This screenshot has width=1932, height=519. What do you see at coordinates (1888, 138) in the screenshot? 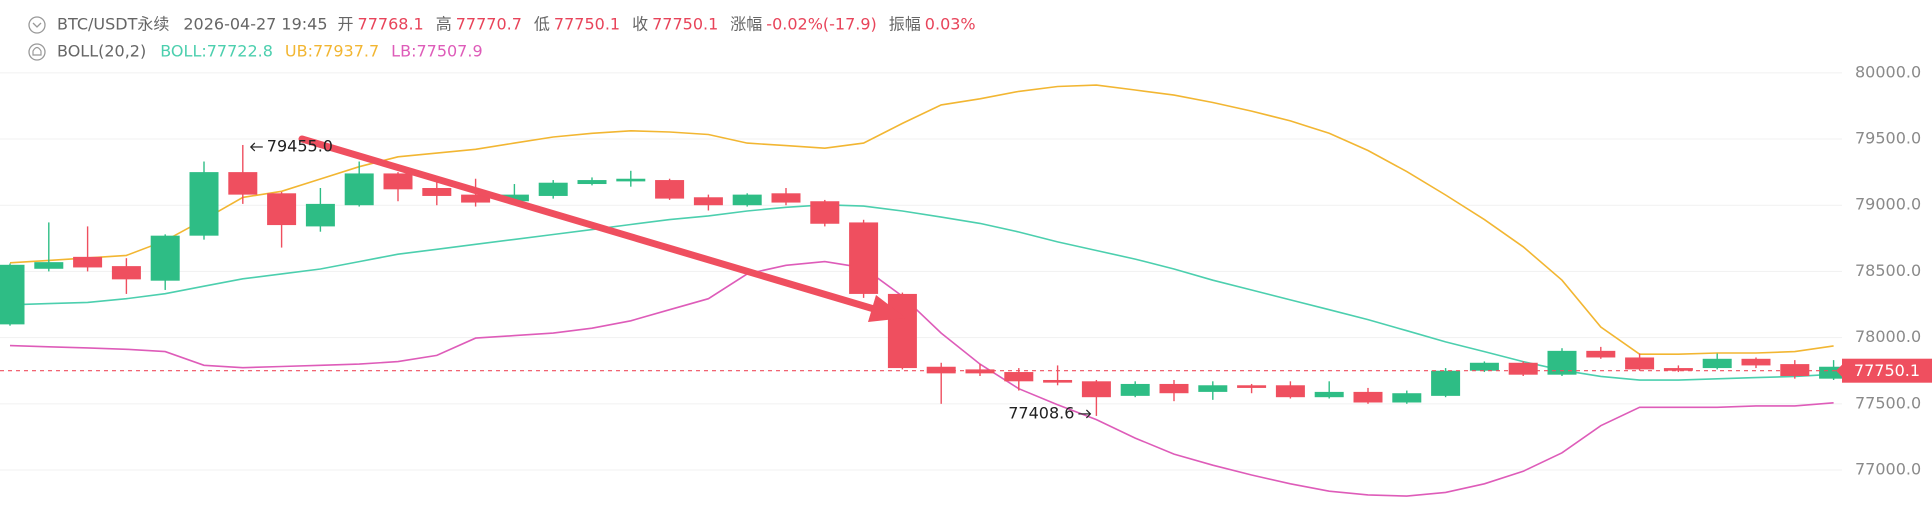
I see `y-tick-label: 79500.0` at bounding box center [1888, 138].